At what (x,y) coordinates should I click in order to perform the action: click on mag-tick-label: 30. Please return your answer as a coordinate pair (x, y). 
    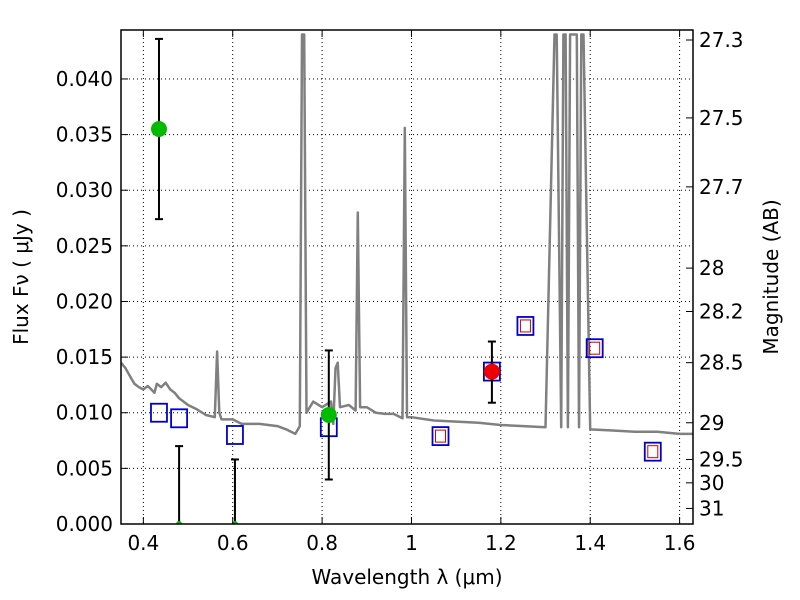
    Looking at the image, I should click on (711, 483).